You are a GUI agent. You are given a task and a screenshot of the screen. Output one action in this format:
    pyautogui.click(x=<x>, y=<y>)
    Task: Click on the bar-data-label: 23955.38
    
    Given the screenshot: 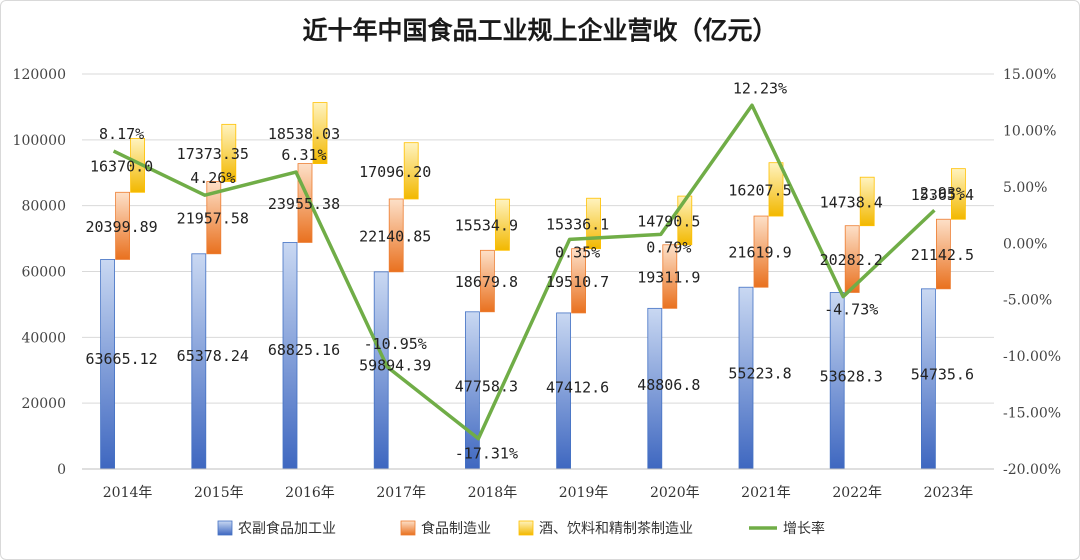 What is the action you would take?
    pyautogui.click(x=304, y=204)
    